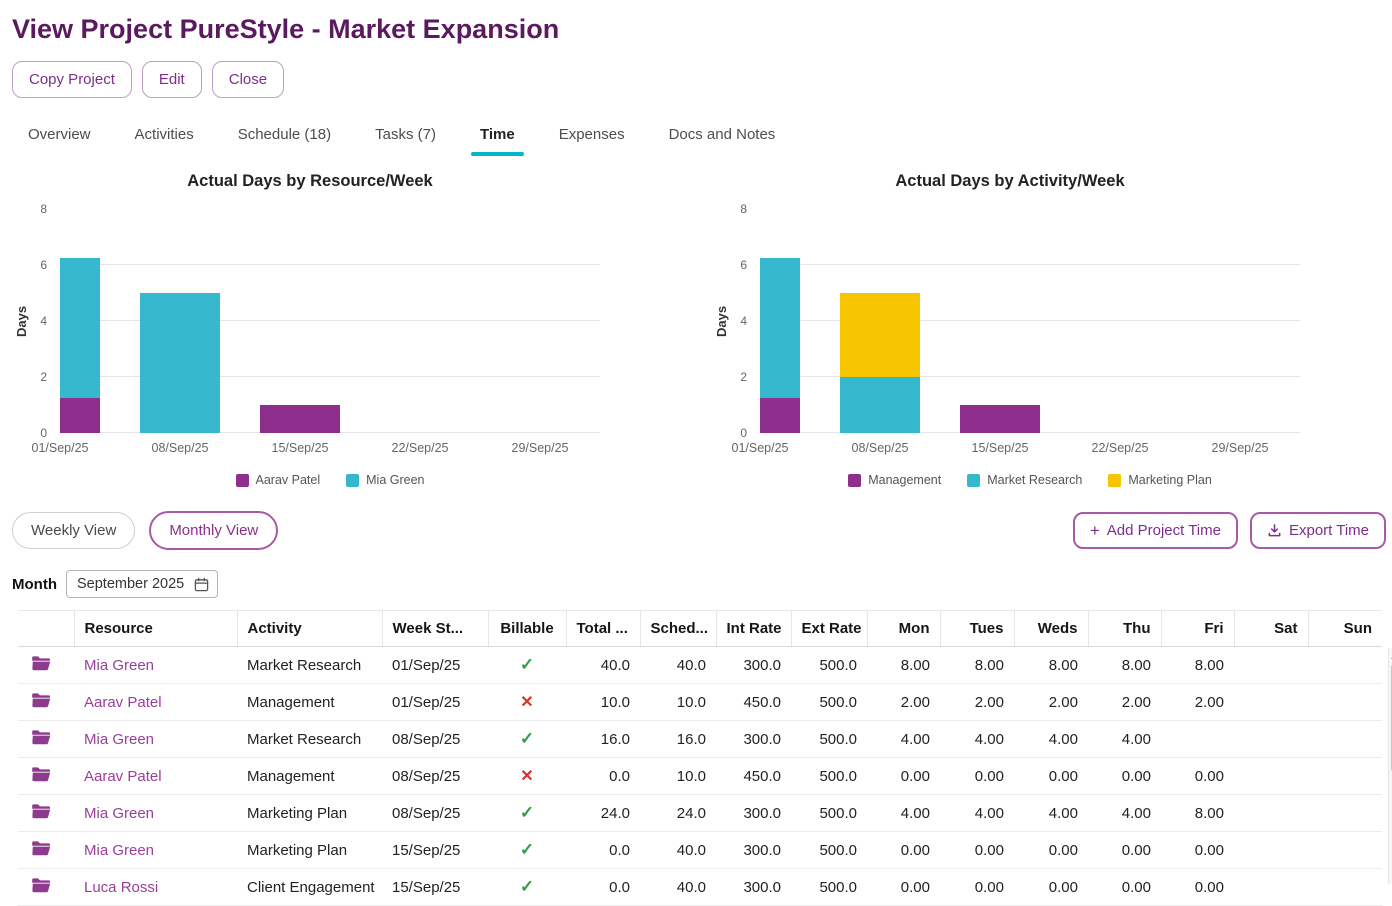  I want to click on export-time-button: Export Time, so click(1318, 530).